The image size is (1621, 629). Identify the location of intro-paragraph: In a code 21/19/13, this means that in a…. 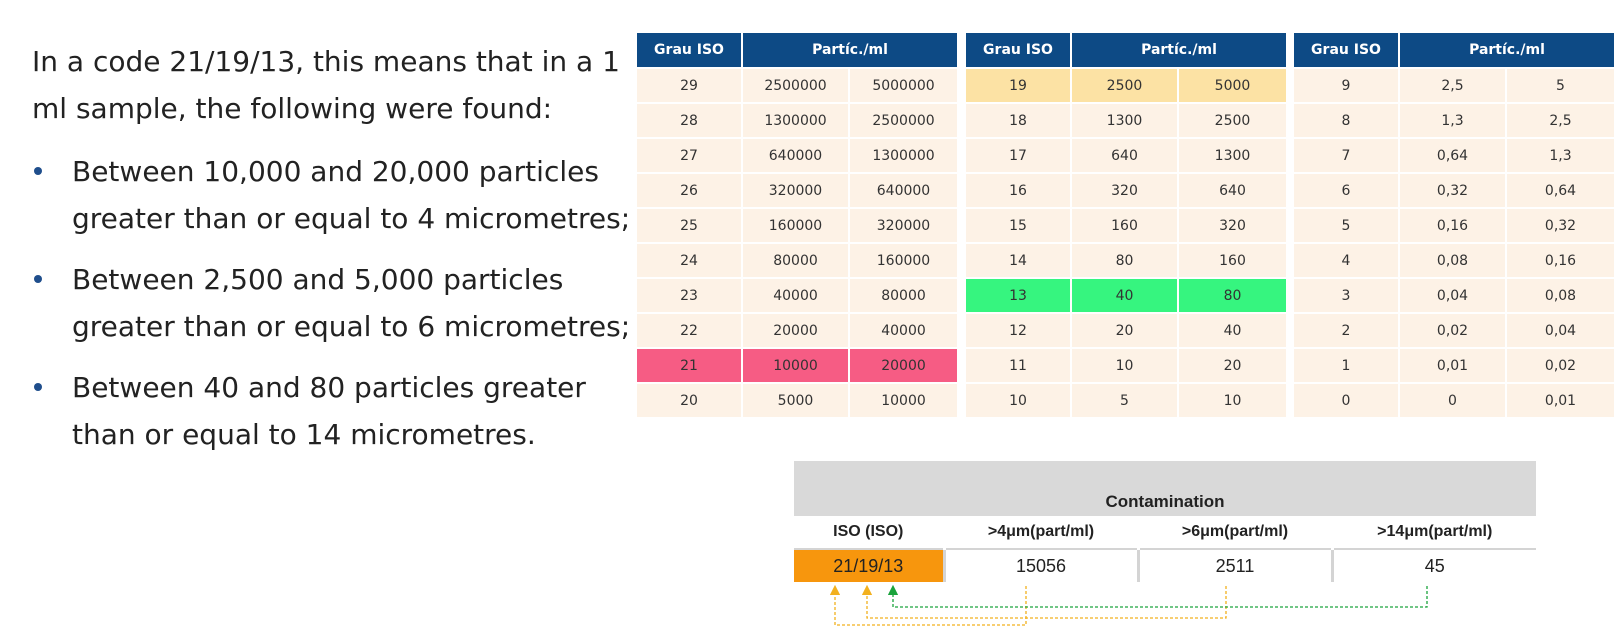
(326, 85).